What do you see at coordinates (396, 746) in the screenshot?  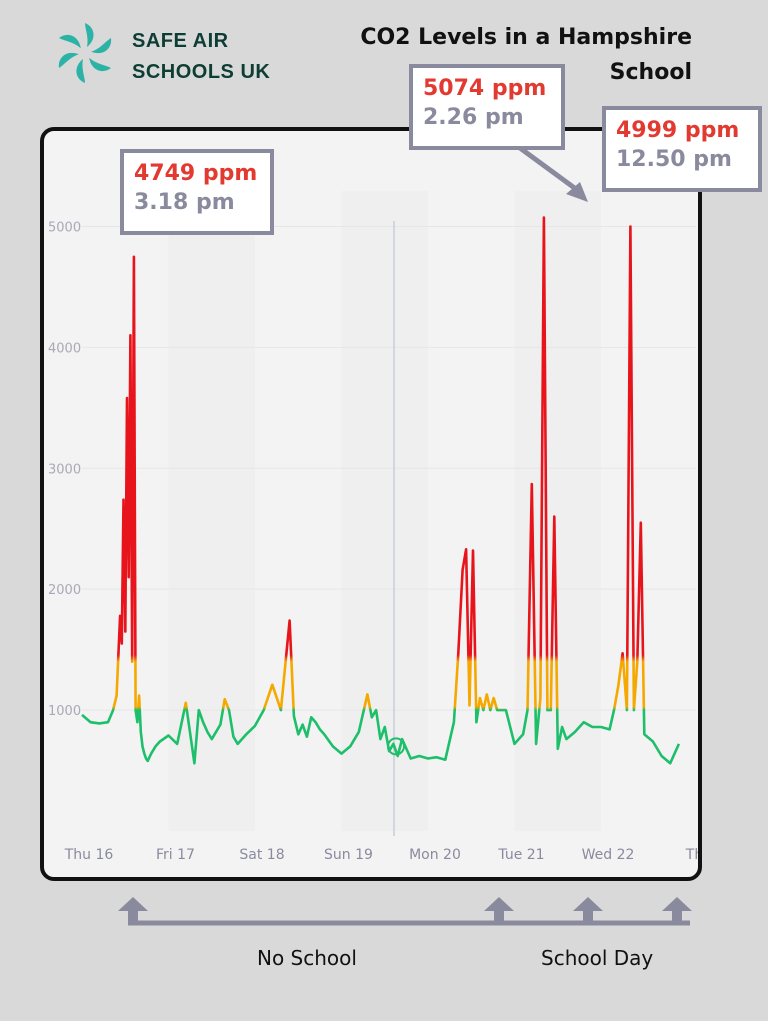 I see `hover-point-marker` at bounding box center [396, 746].